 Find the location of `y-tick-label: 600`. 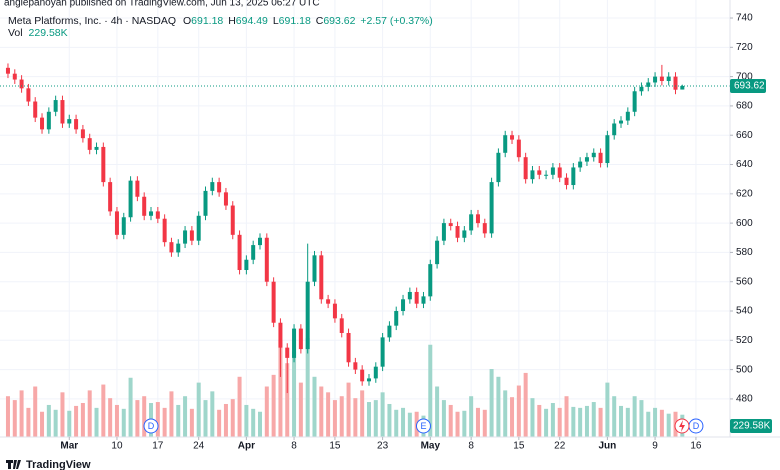

y-tick-label: 600 is located at coordinates (744, 223).